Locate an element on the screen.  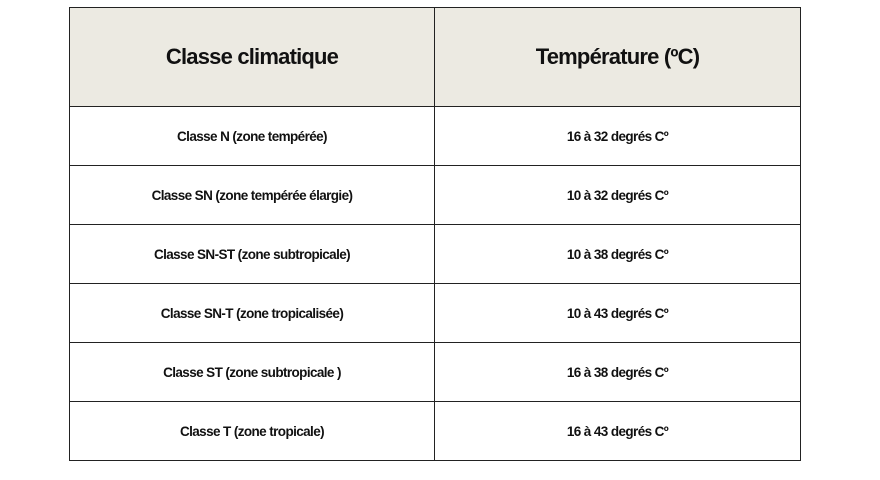
table-cell: 16 à 38 degrés Cº is located at coordinates (617, 372).